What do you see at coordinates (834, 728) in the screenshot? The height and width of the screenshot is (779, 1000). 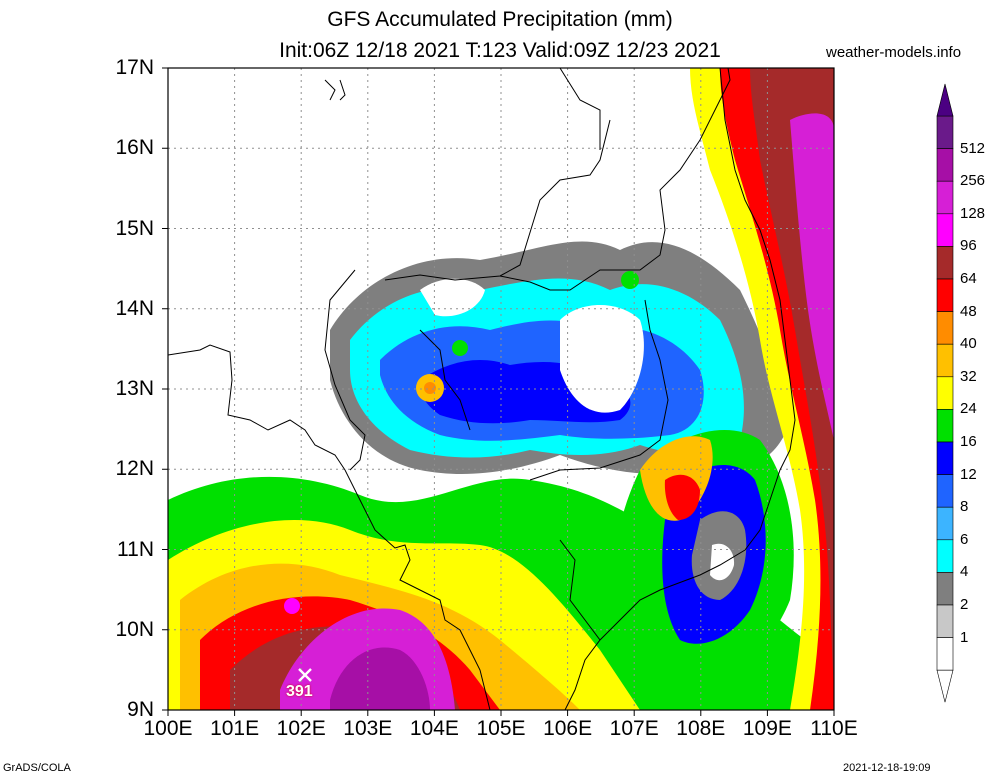 I see `x-tick-label: 110E` at bounding box center [834, 728].